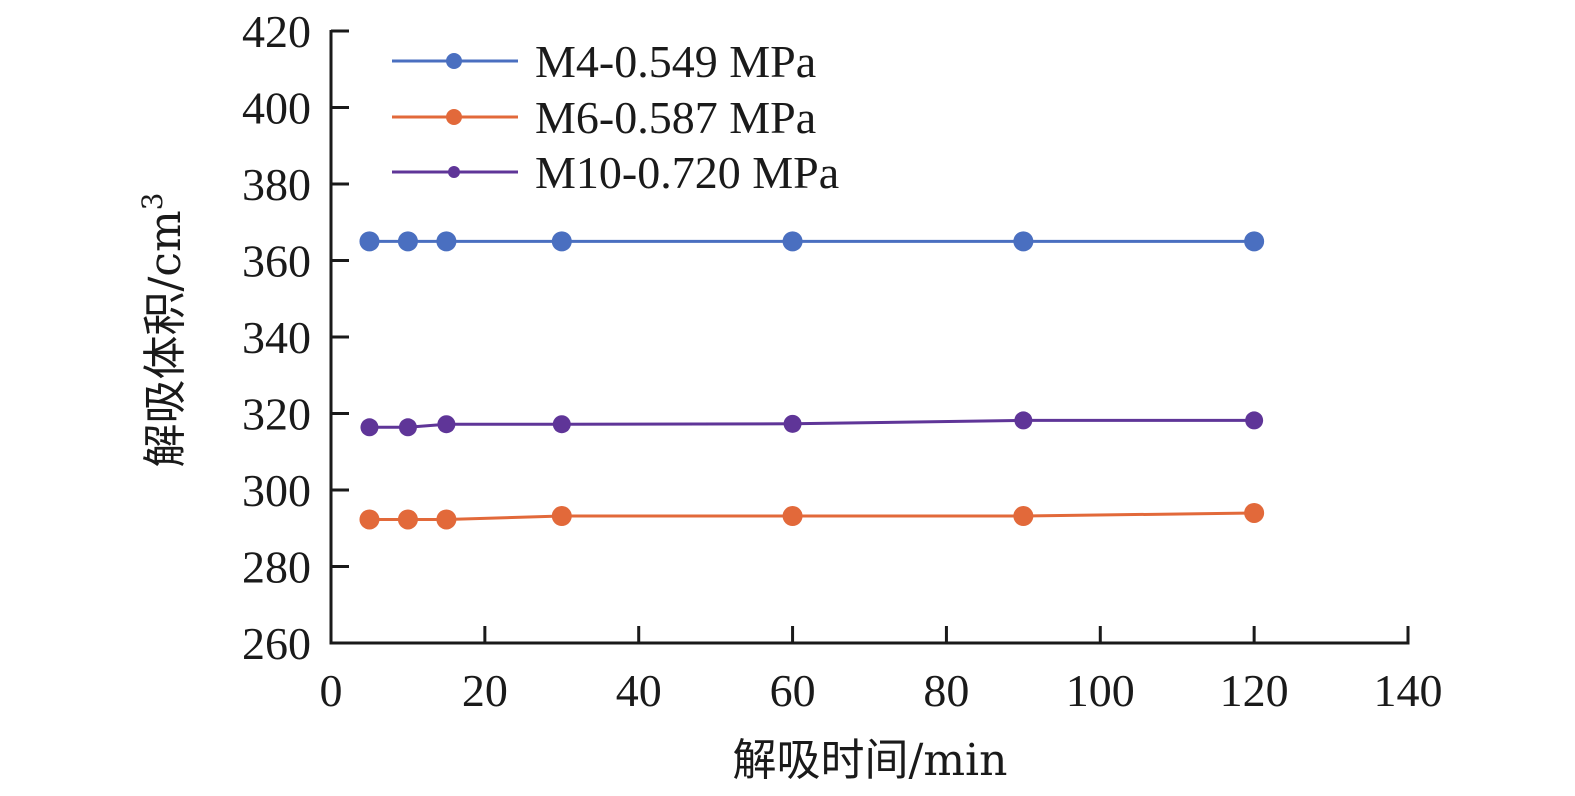 Image resolution: width=1575 pixels, height=796 pixels. I want to click on y-tick-label: 340, so click(276, 337).